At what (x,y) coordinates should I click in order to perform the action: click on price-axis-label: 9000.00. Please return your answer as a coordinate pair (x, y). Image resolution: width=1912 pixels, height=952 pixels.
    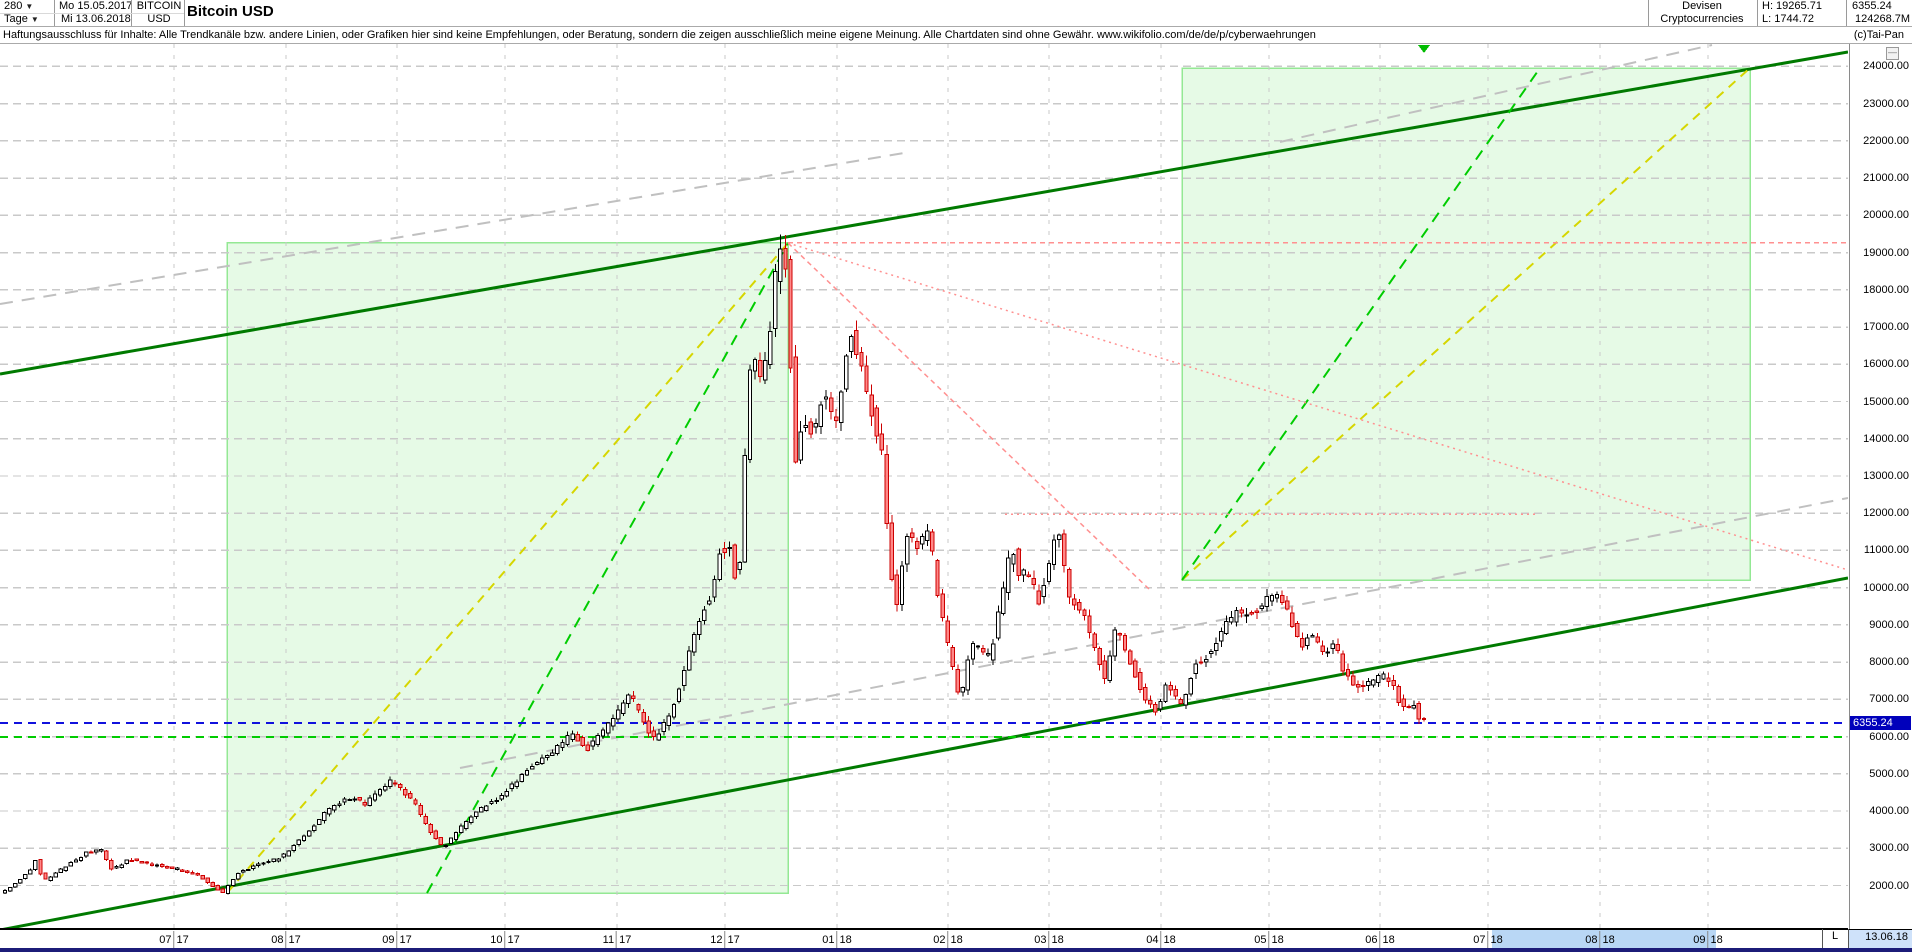
    Looking at the image, I should click on (1889, 624).